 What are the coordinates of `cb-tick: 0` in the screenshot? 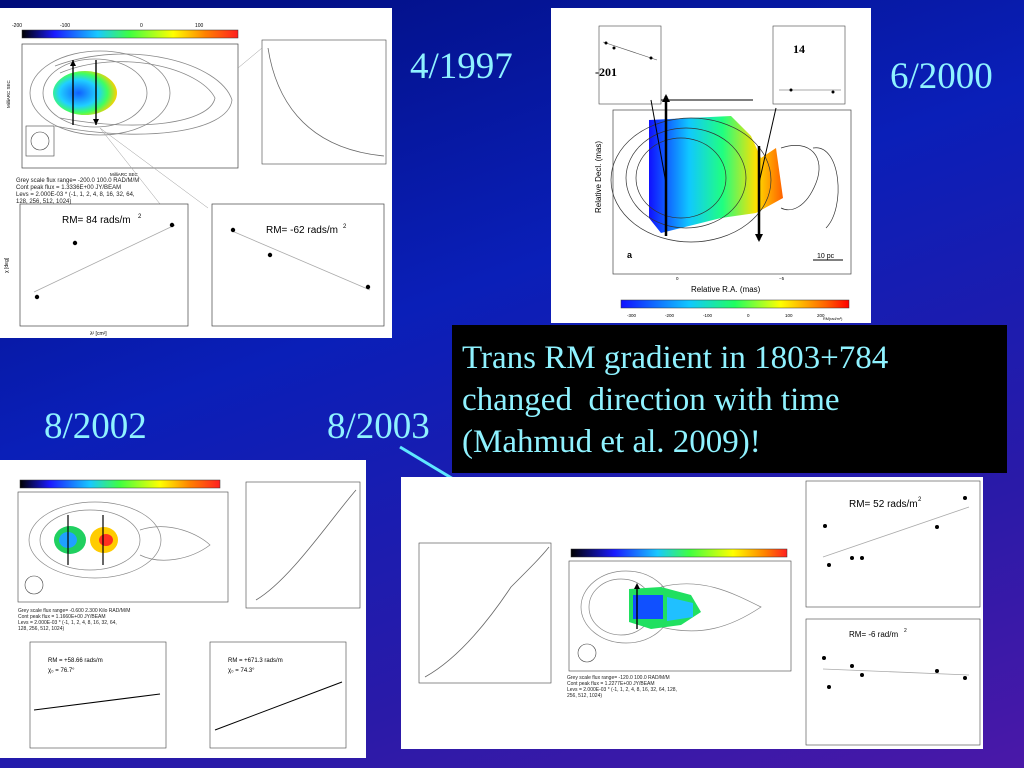 It's located at (141, 26).